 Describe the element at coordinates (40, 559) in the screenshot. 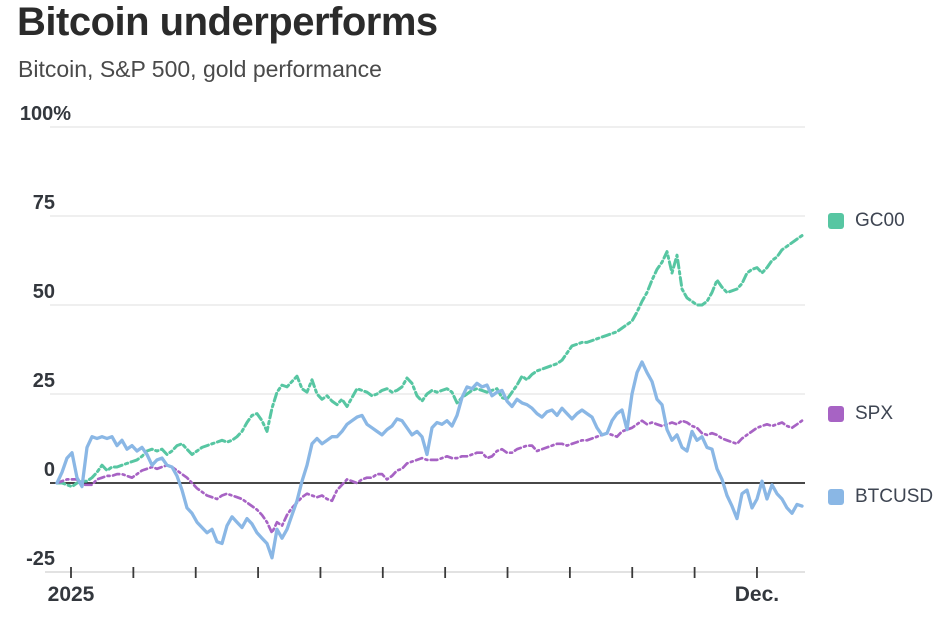

I see `y-axis-label: -25` at that location.